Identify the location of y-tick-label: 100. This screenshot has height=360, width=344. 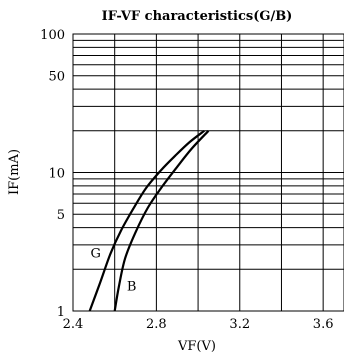
(52, 35).